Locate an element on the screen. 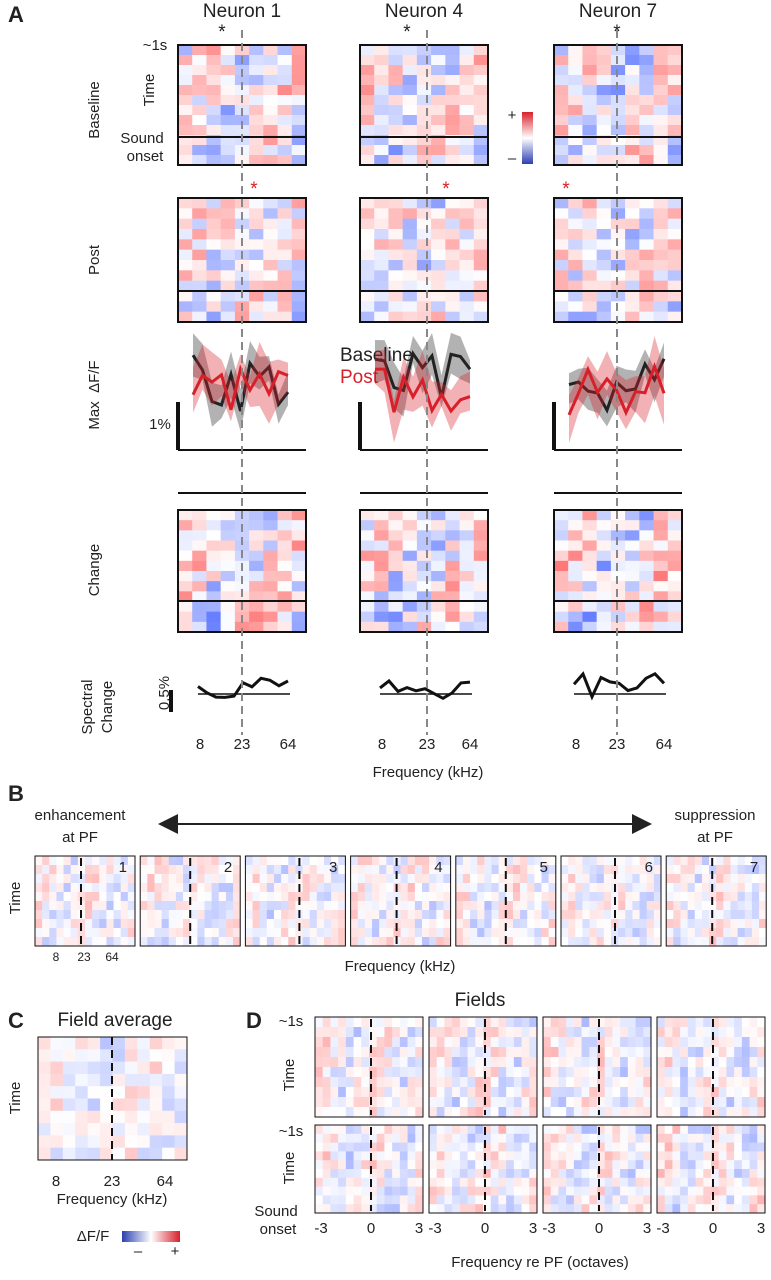  label: 3 is located at coordinates (333, 867).